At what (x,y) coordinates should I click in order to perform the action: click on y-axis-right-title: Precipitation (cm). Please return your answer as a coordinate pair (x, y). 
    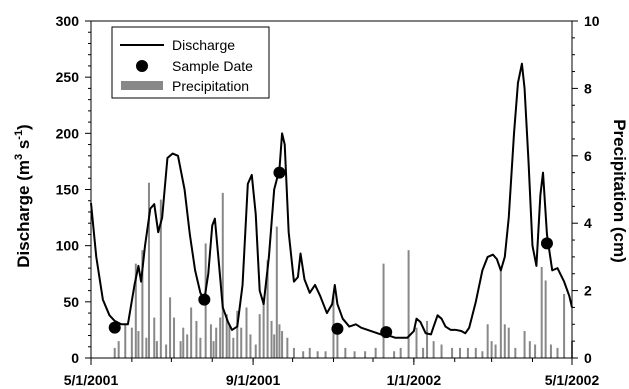
    Looking at the image, I should click on (619, 191).